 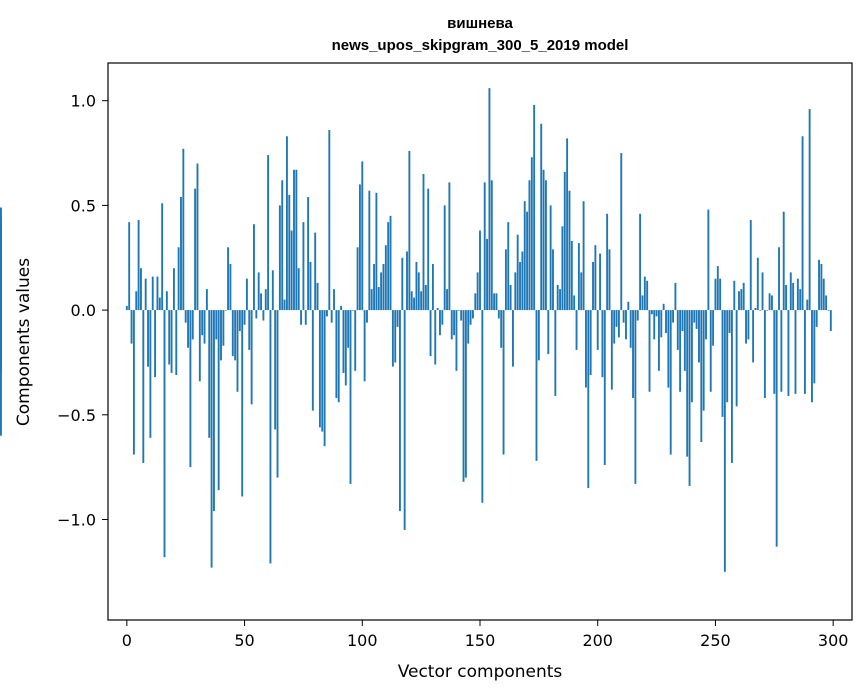 What do you see at coordinates (244, 640) in the screenshot?
I see `x-tick-label: 50` at bounding box center [244, 640].